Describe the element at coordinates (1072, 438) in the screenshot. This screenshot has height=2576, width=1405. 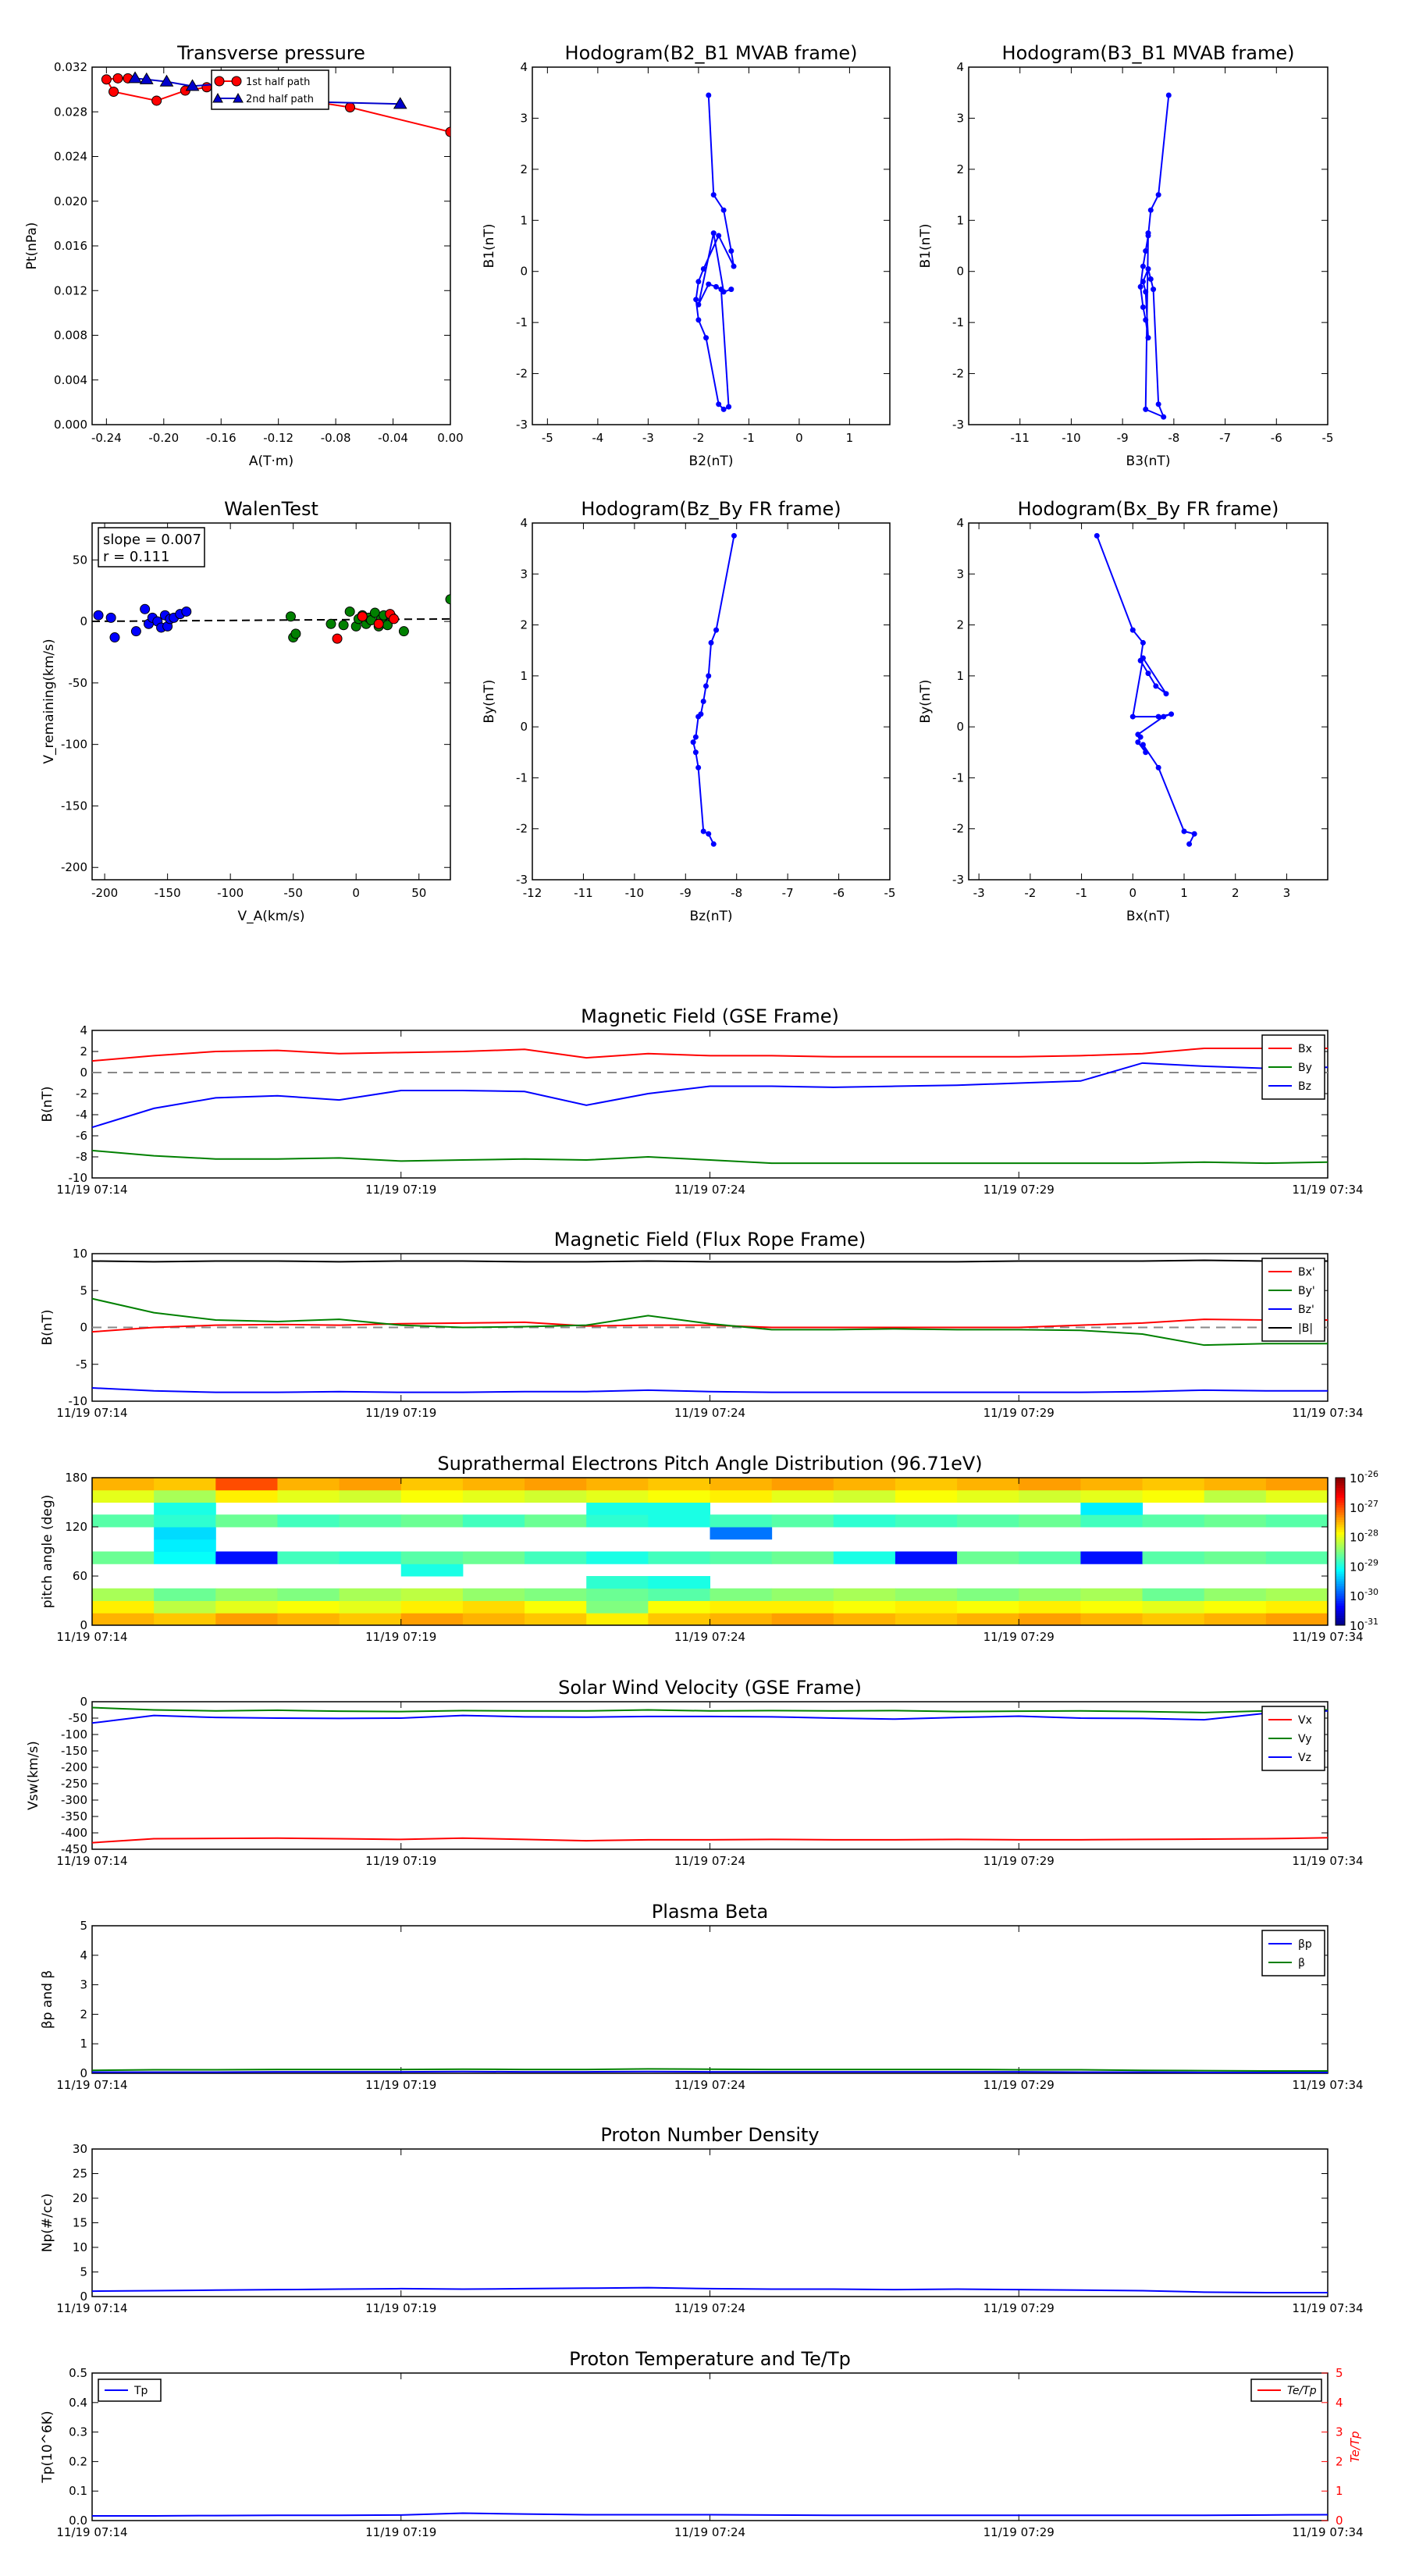
I see `x-tick-label: -10` at that location.